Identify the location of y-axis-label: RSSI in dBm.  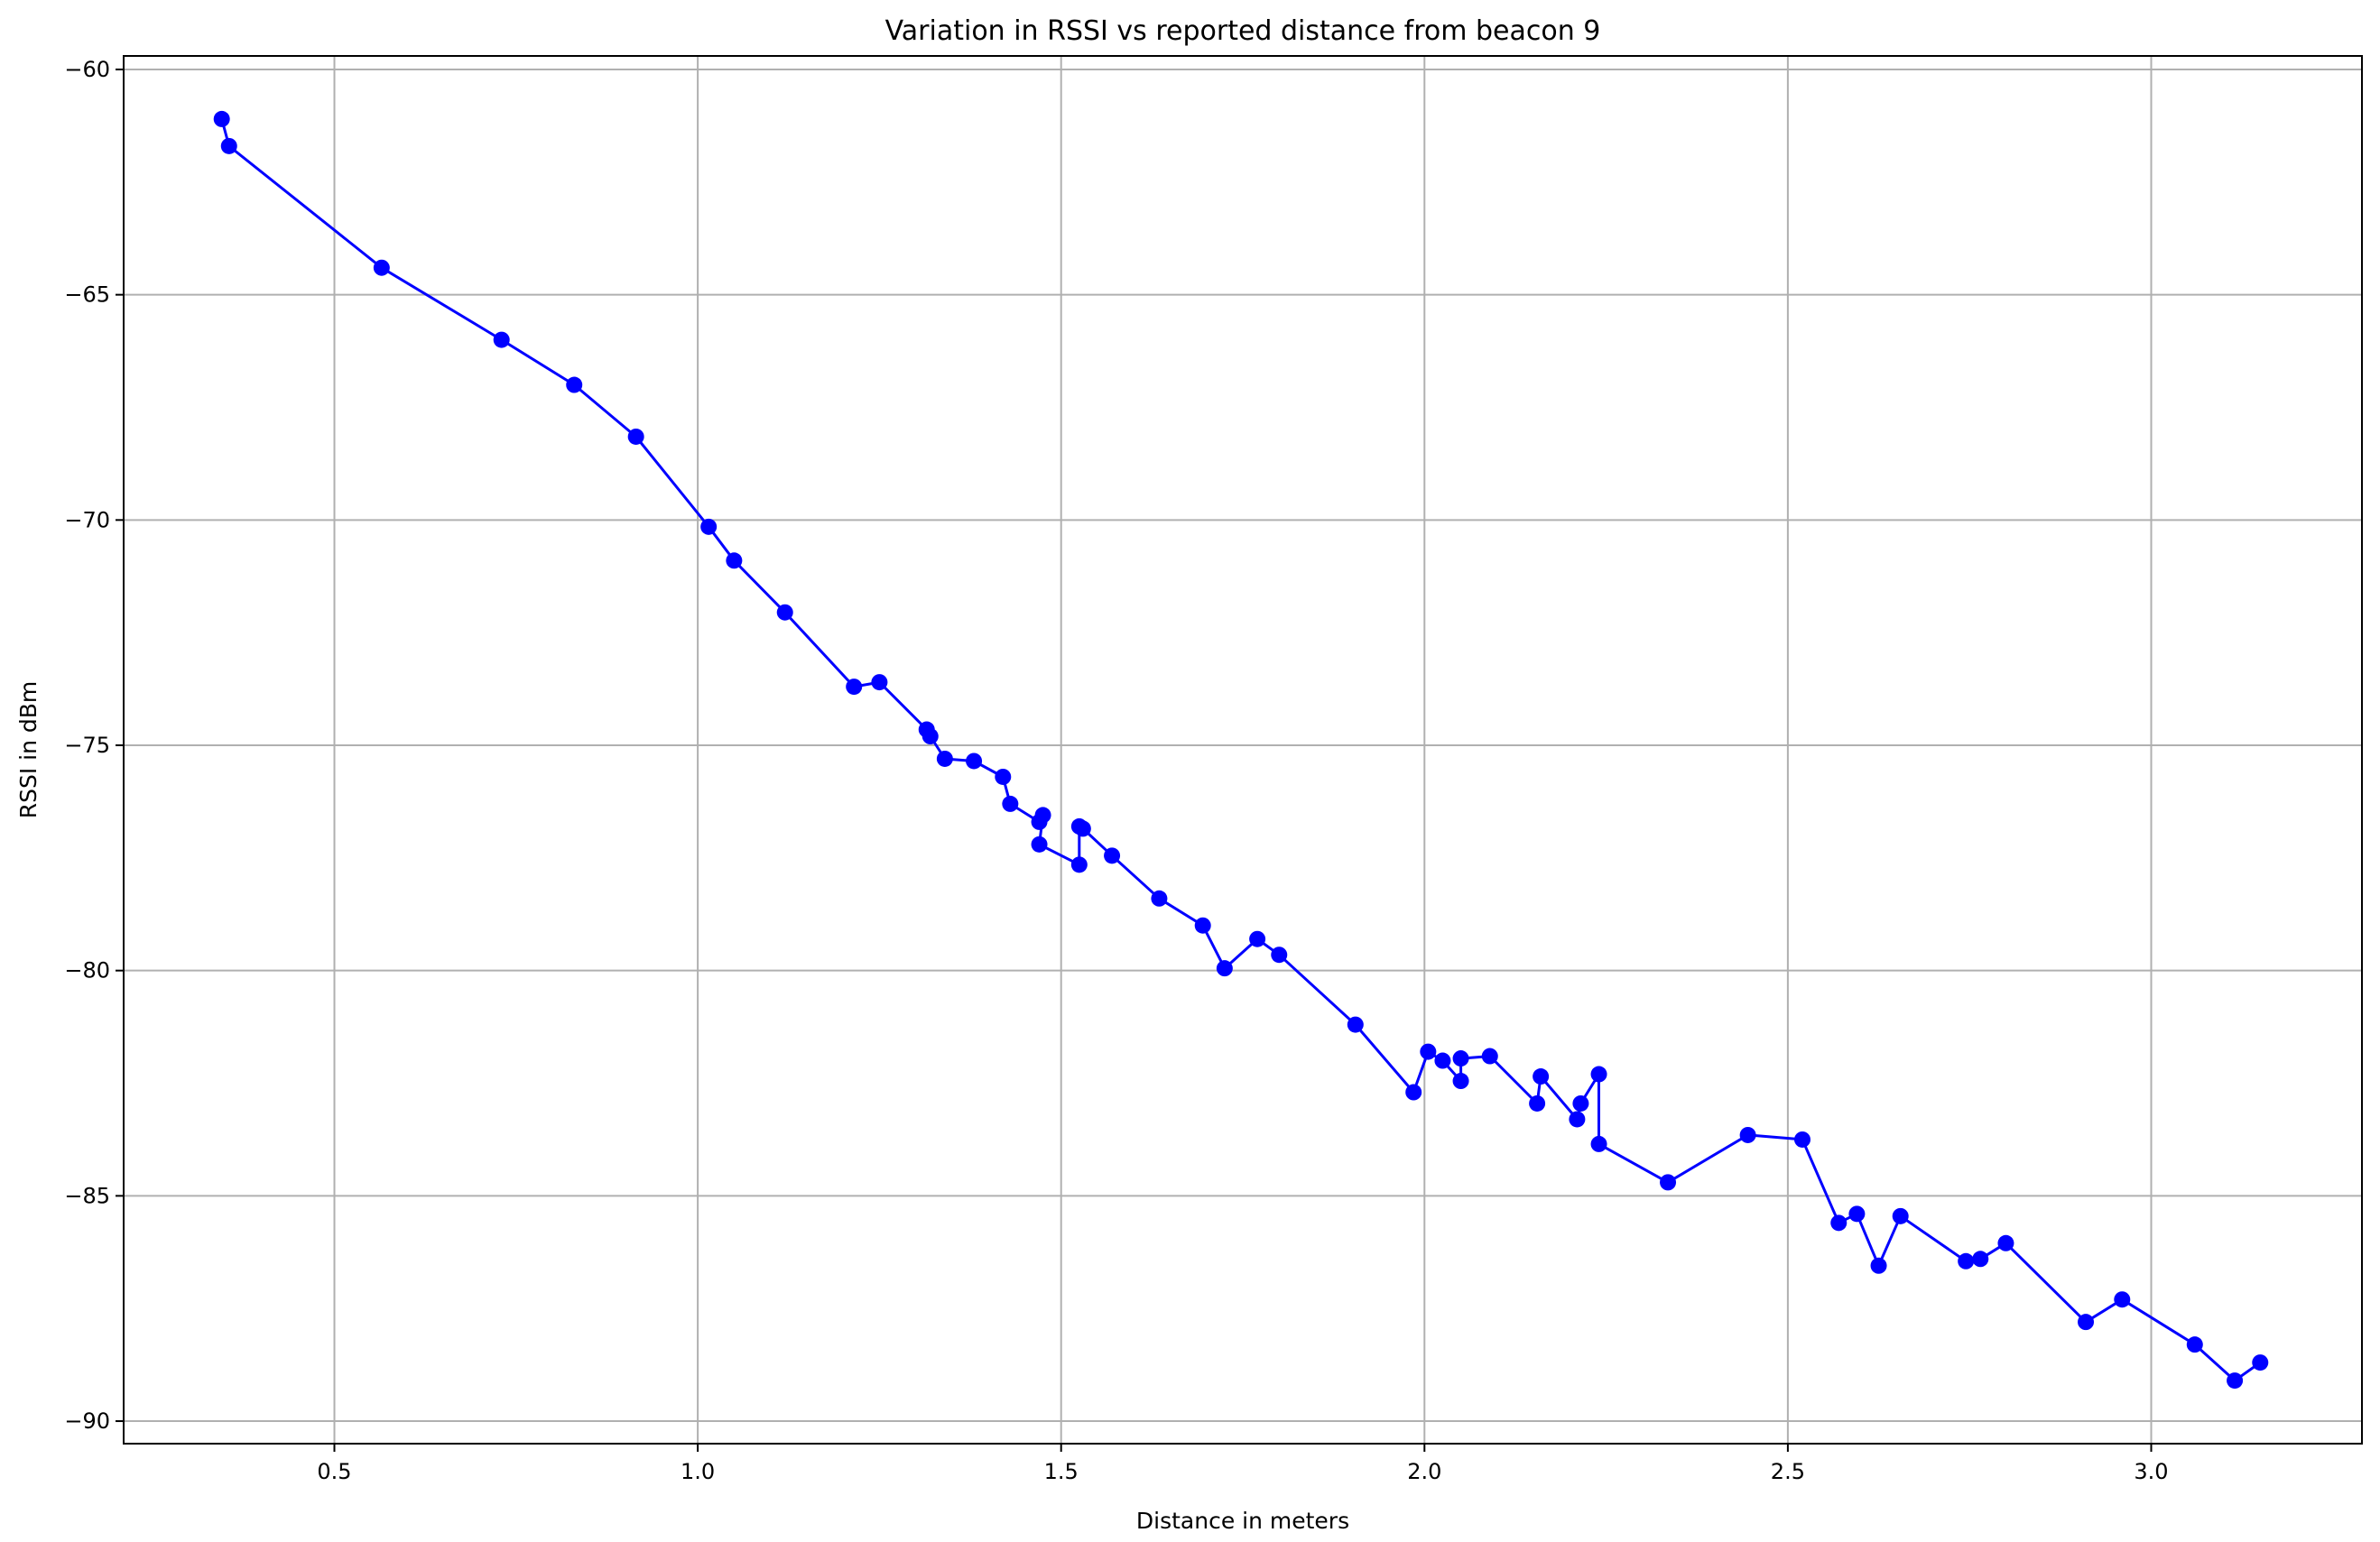
(29, 750).